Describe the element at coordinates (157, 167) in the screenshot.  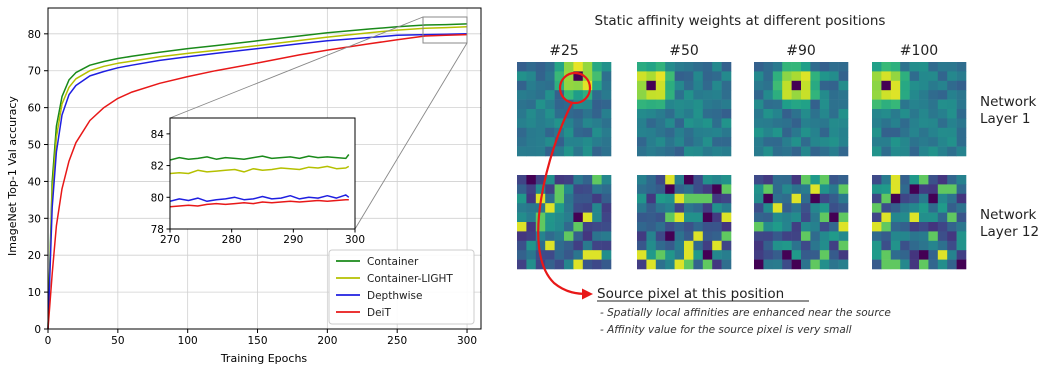
I see `inset-y-tick-label: 82` at that location.